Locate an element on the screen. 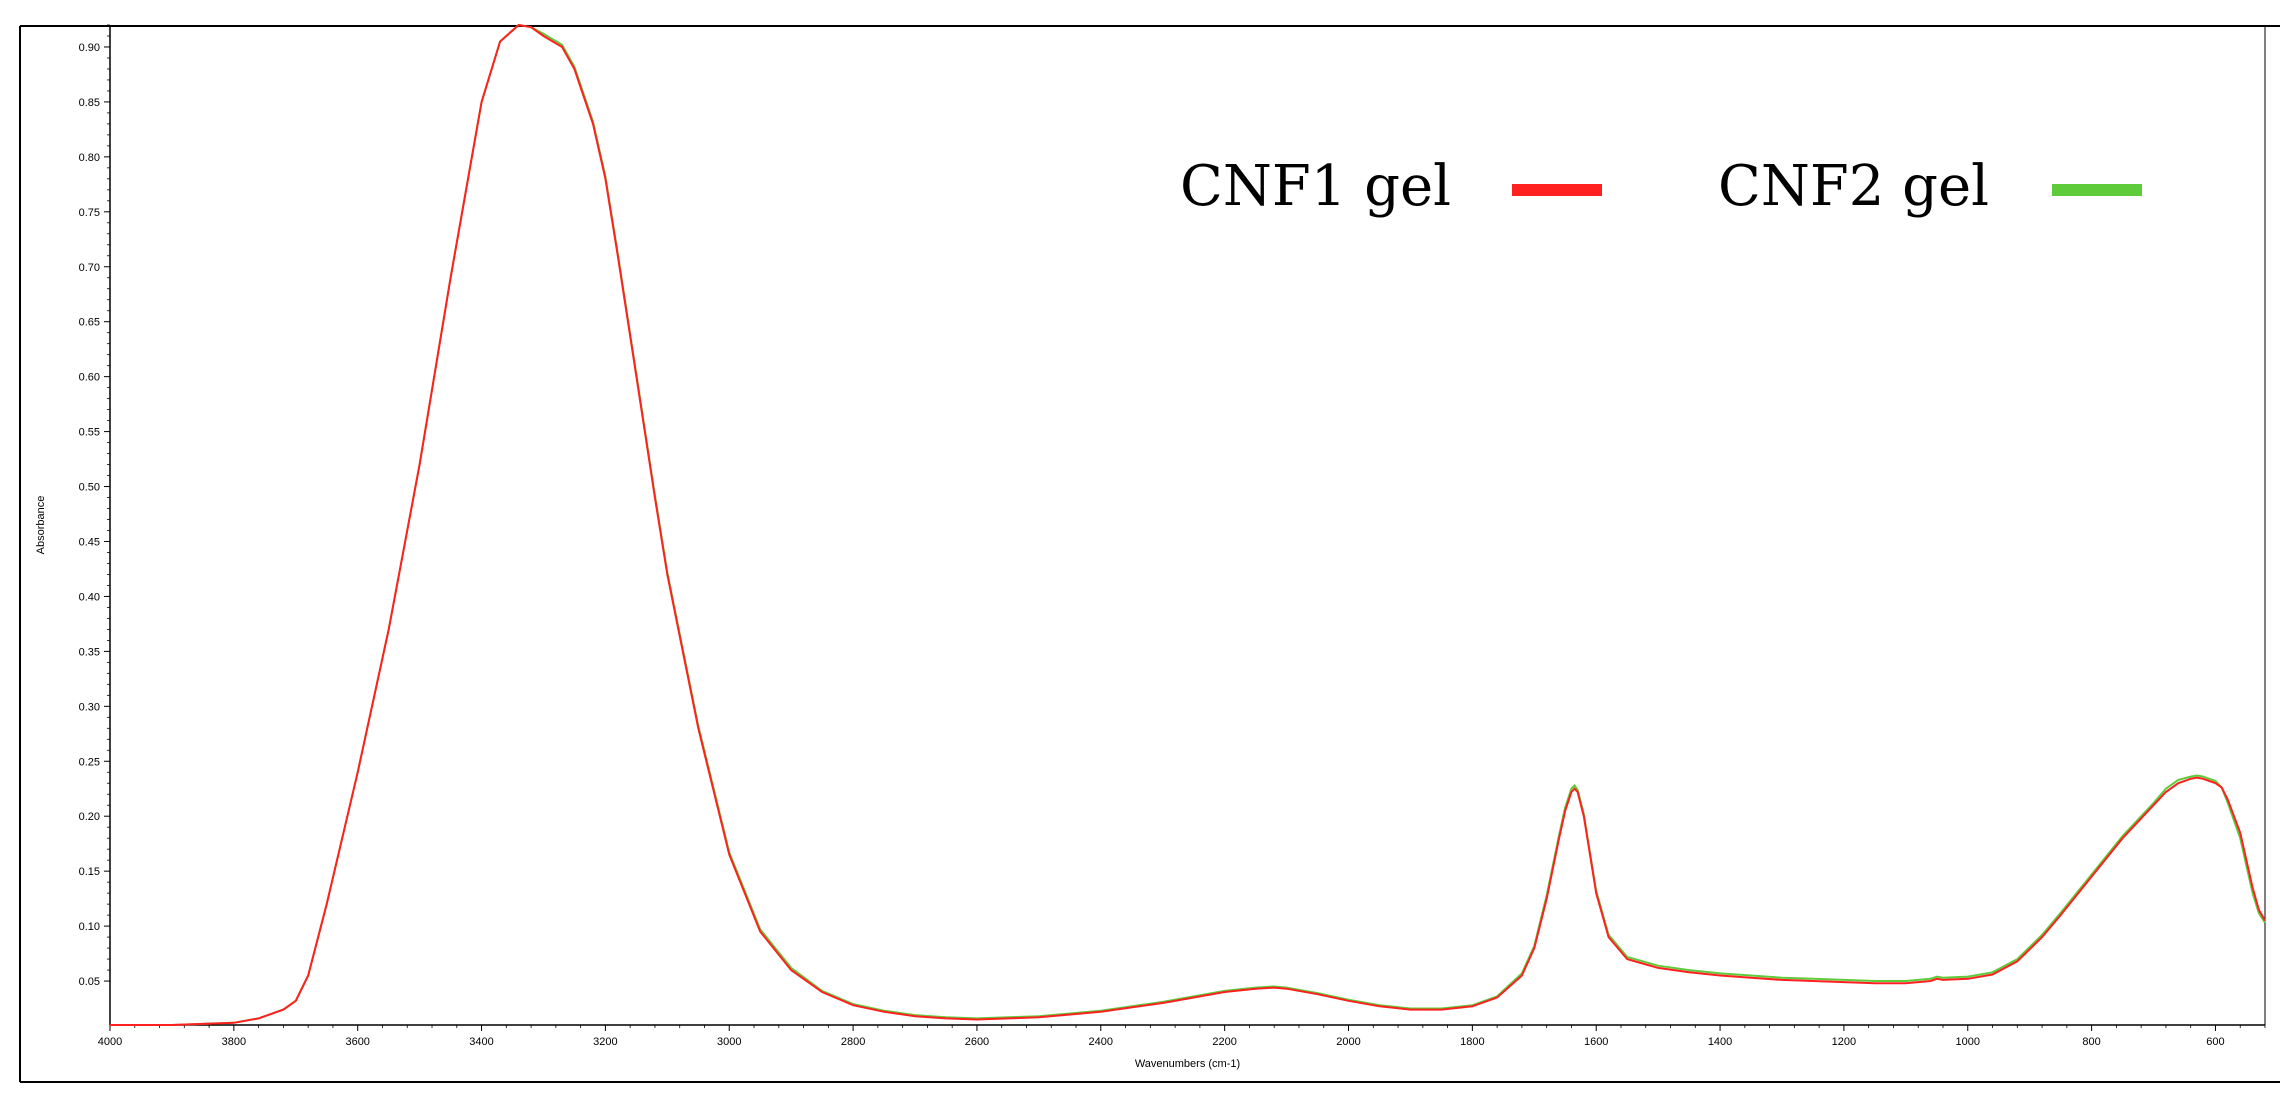 The height and width of the screenshot is (1108, 2285). y-tick-label: 0.60 is located at coordinates (89, 378).